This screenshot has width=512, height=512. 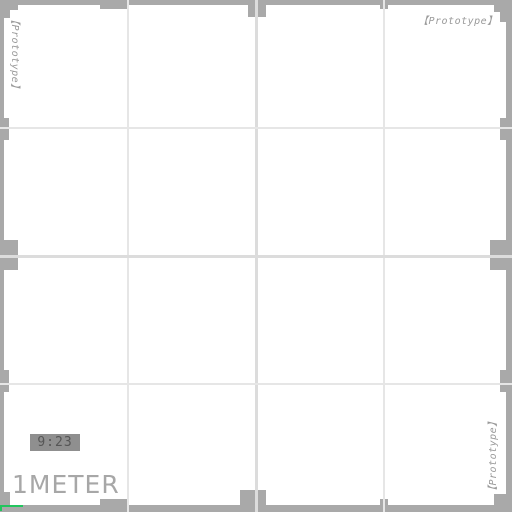 What do you see at coordinates (503, 503) in the screenshot?
I see `frame-corner-br` at bounding box center [503, 503].